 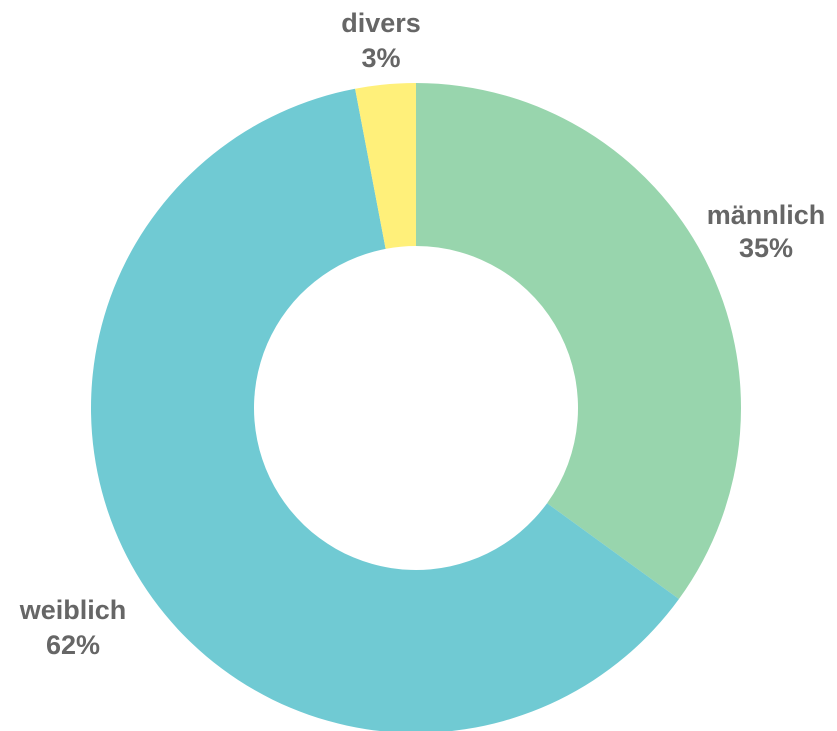 What do you see at coordinates (766, 248) in the screenshot?
I see `slice-value-männlich: 35%` at bounding box center [766, 248].